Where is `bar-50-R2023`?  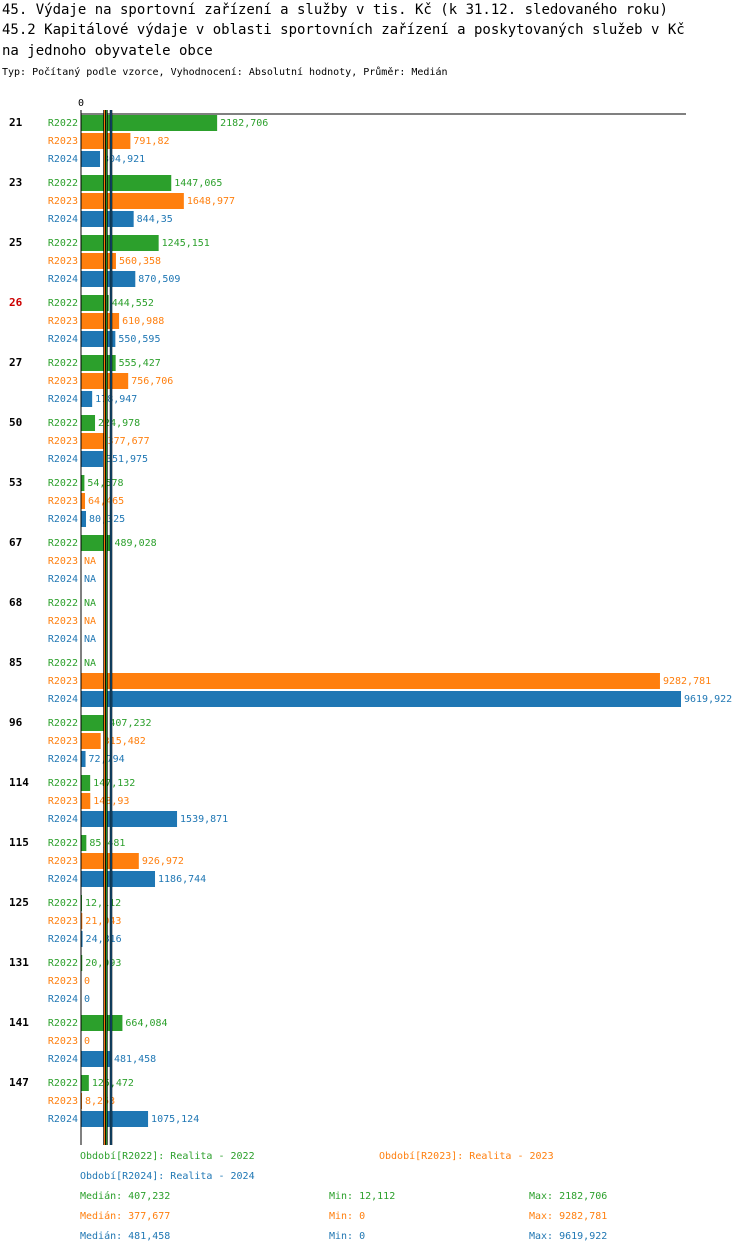
bar-50-R2023 is located at coordinates (93, 441).